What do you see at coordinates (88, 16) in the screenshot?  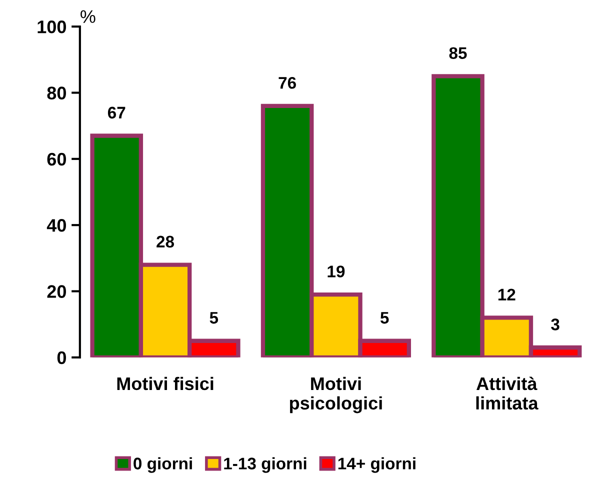 I see `y-axis-title: %` at bounding box center [88, 16].